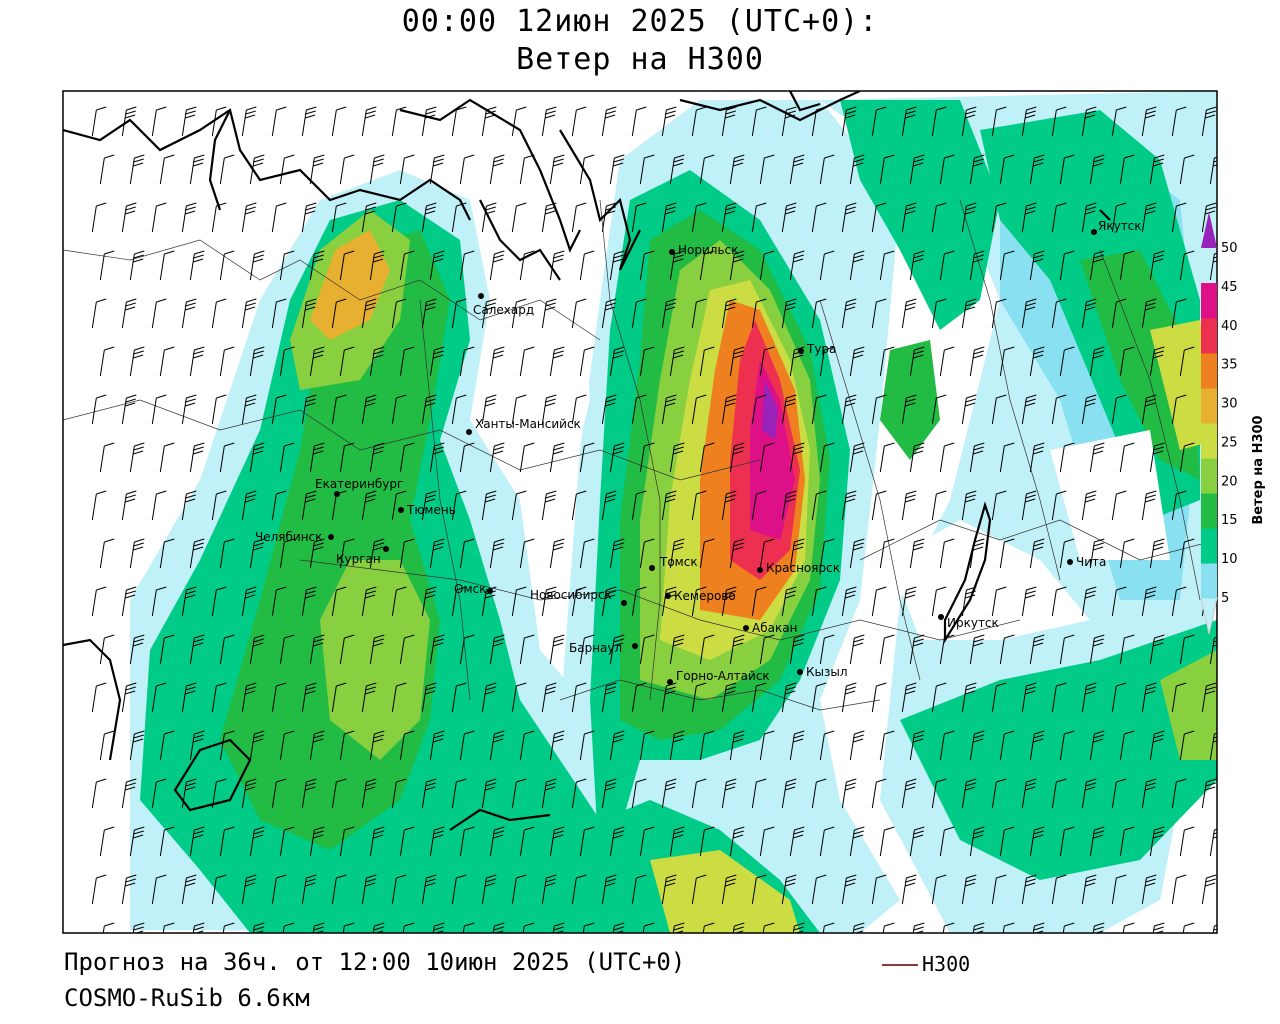 The image size is (1280, 1024). I want to click on city-label: Кызыл, so click(827, 672).